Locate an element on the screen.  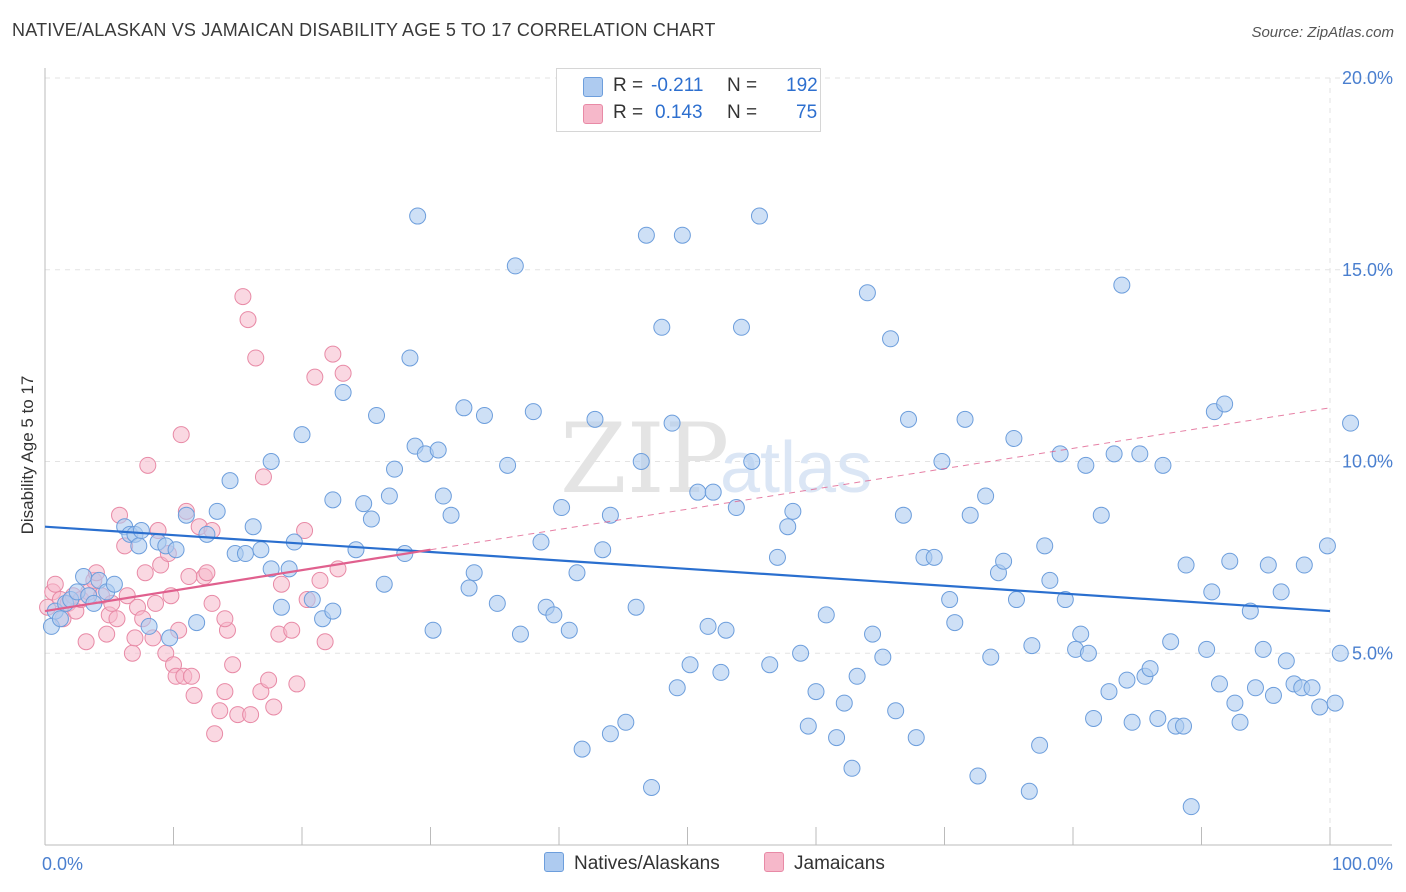
jamaicans-trend-line is located at coordinates (237, 580).